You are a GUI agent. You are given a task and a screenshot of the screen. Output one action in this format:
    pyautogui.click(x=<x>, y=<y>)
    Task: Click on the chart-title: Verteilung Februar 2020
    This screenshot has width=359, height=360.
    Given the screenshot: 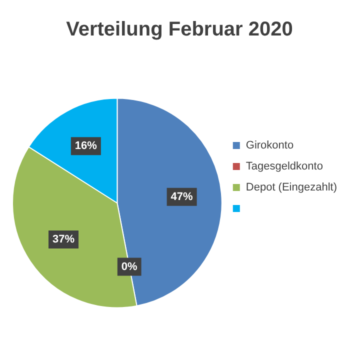 What is the action you would take?
    pyautogui.click(x=179, y=29)
    